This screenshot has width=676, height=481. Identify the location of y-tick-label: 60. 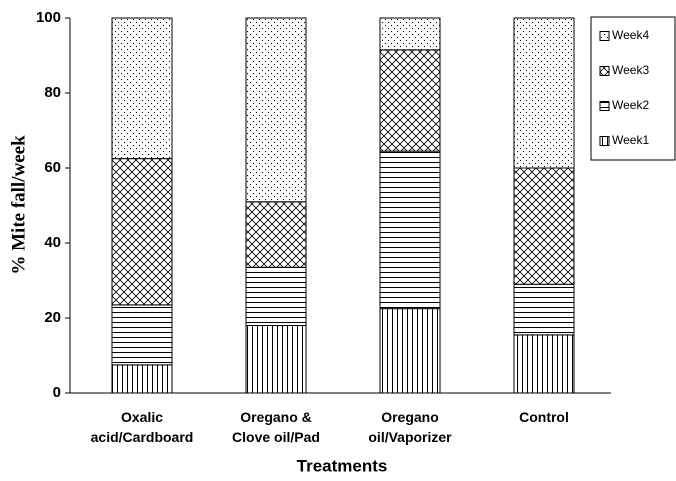
(52, 167).